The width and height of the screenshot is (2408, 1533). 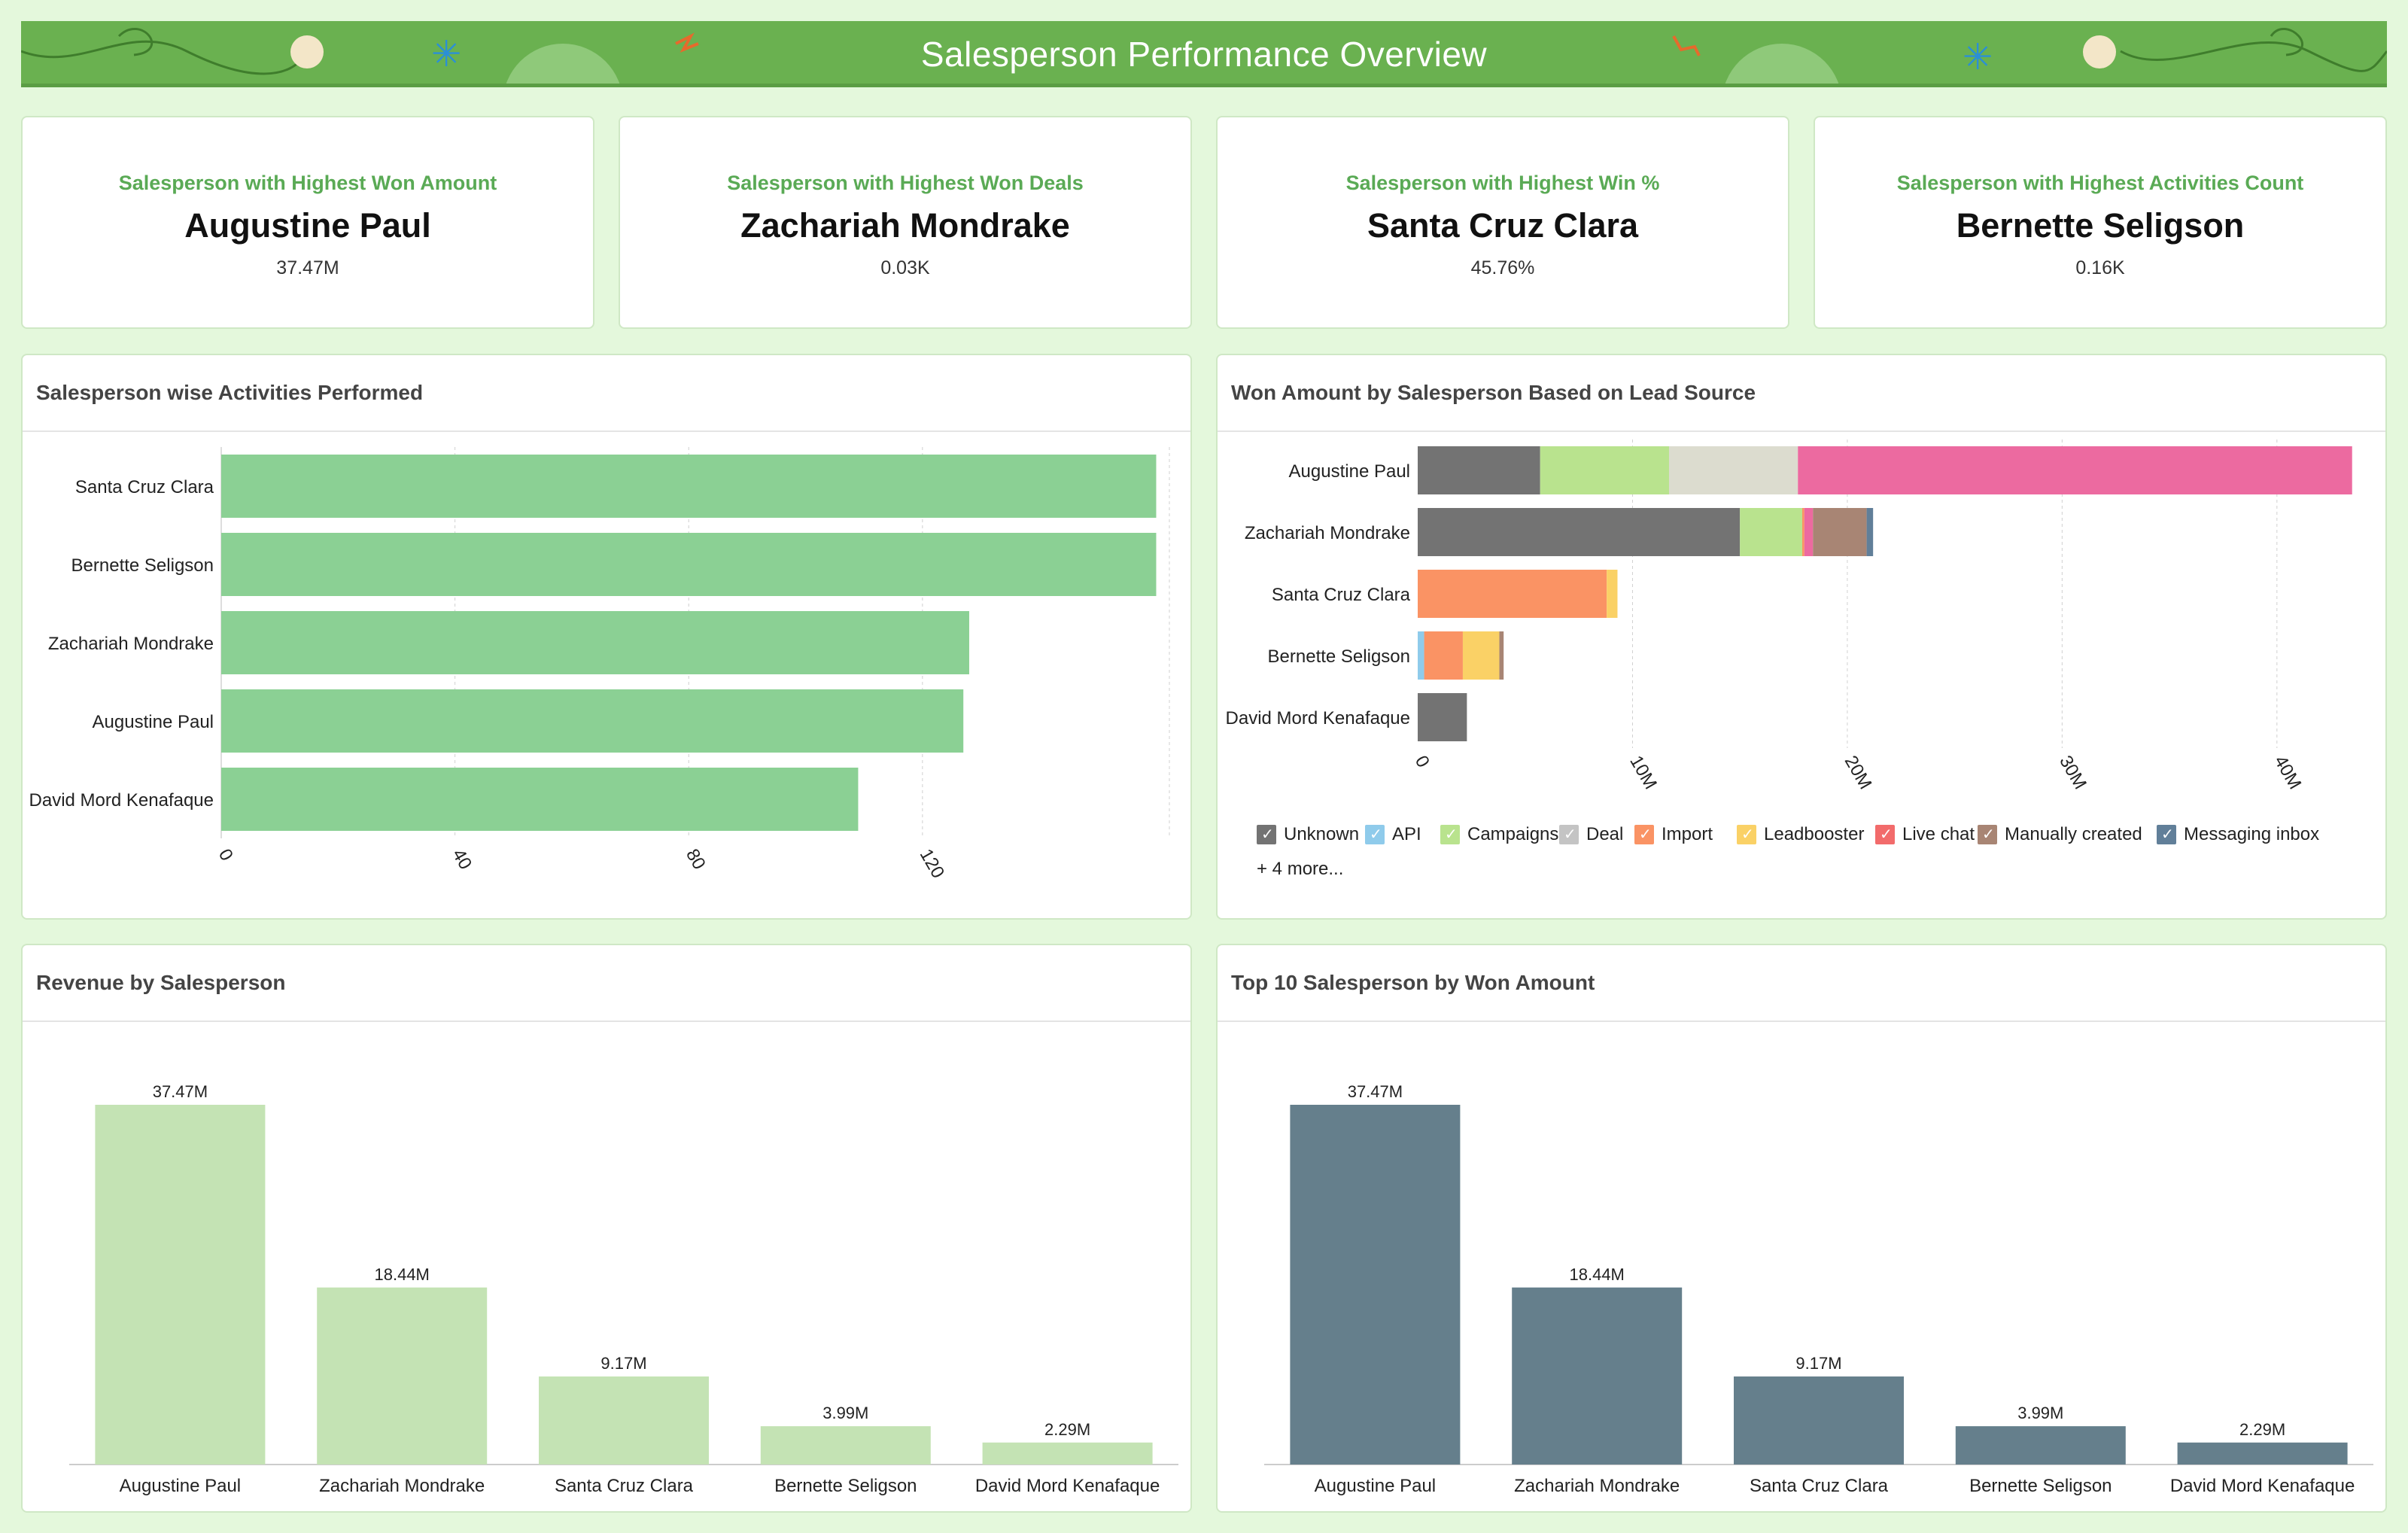 What do you see at coordinates (307, 183) in the screenshot?
I see `kpi-label: Salesperson with Highest Won Amount` at bounding box center [307, 183].